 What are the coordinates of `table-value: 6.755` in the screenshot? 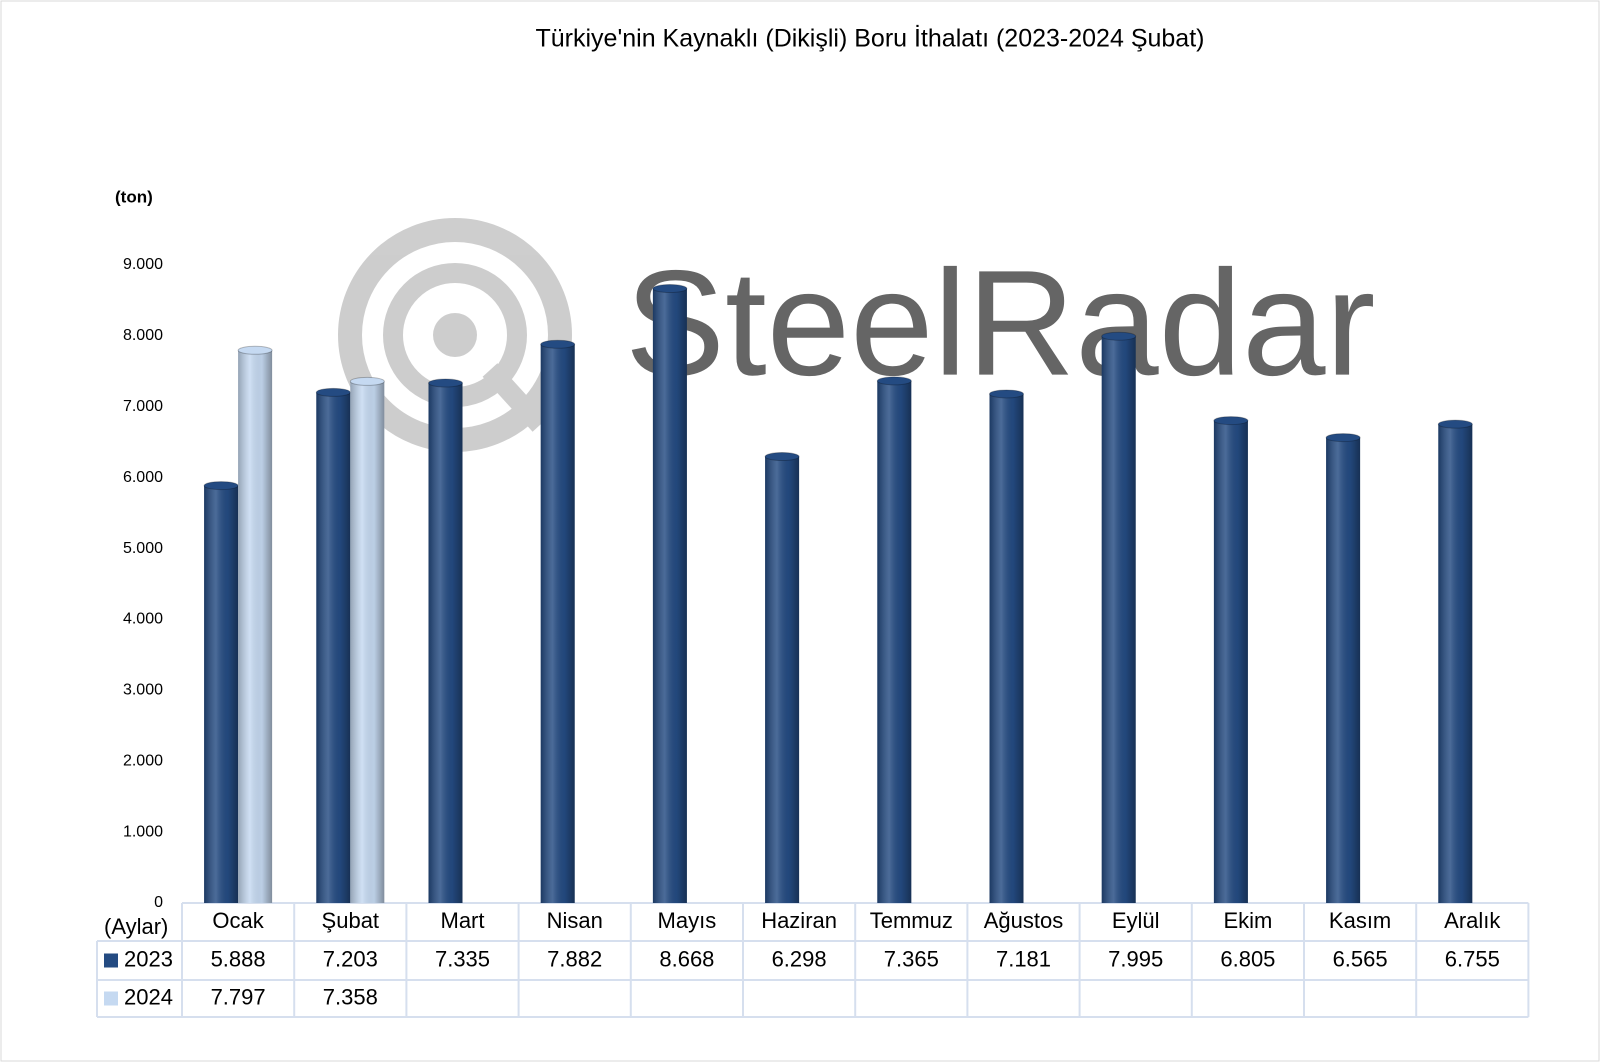 It's located at (1472, 958).